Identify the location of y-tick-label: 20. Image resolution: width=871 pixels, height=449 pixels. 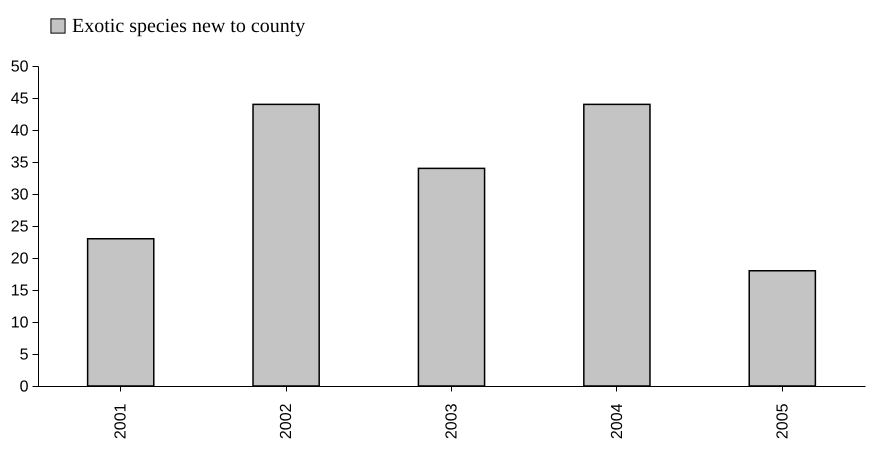
(19, 259).